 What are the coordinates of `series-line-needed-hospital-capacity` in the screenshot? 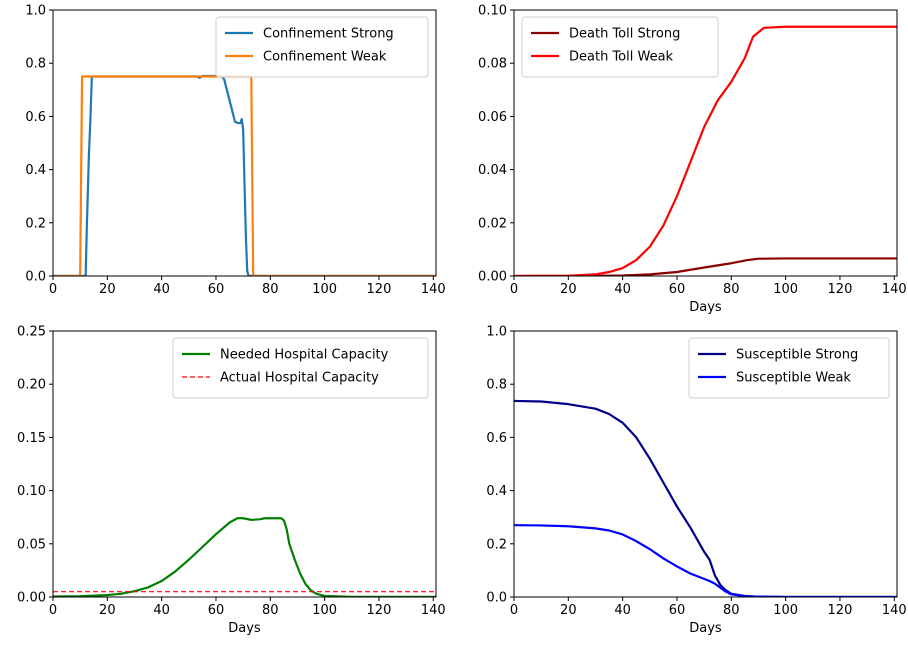 It's located at (244, 556).